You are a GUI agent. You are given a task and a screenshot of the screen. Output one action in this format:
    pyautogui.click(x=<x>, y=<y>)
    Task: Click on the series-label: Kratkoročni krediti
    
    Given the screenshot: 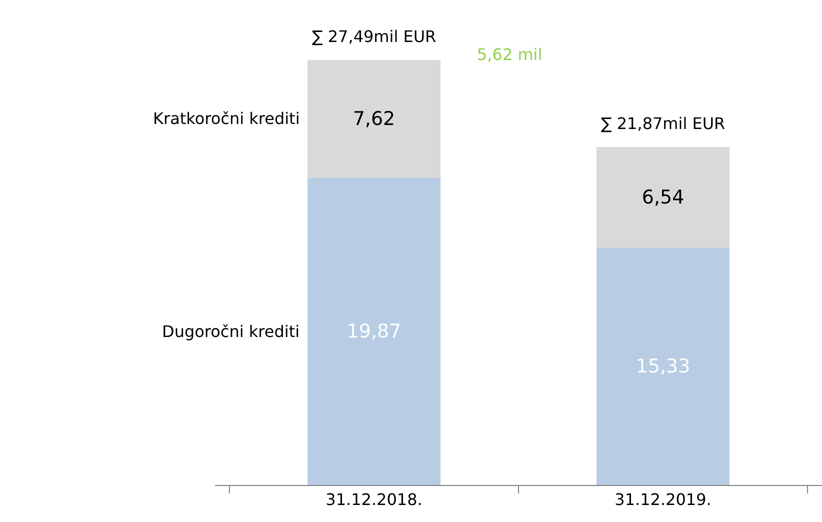 What is the action you would take?
    pyautogui.click(x=226, y=118)
    